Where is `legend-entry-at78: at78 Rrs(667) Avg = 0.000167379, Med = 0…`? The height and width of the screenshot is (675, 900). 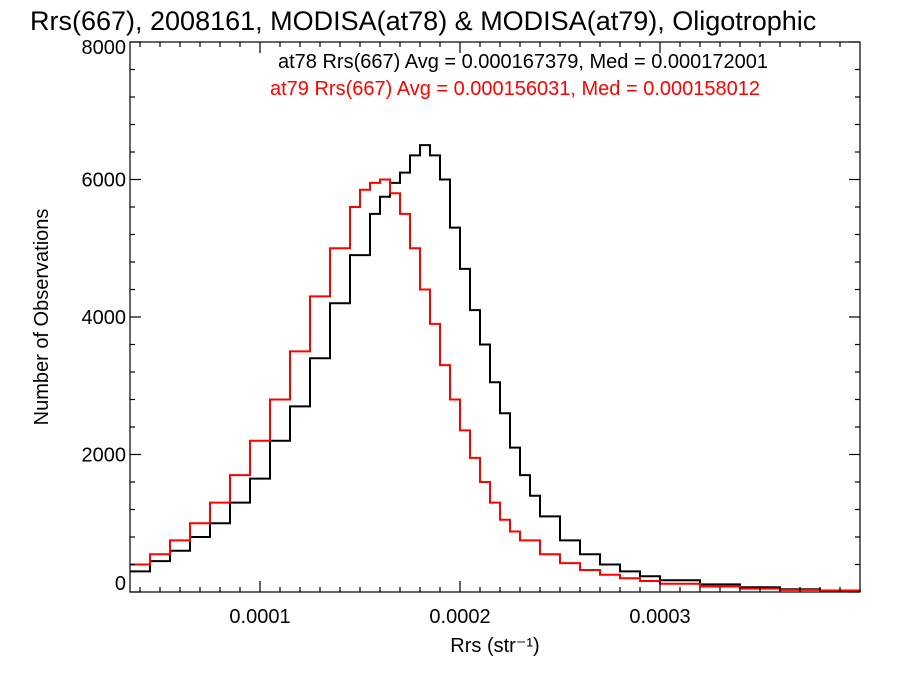
legend-entry-at78: at78 Rrs(667) Avg = 0.000167379, Med = 0… is located at coordinates (523, 62).